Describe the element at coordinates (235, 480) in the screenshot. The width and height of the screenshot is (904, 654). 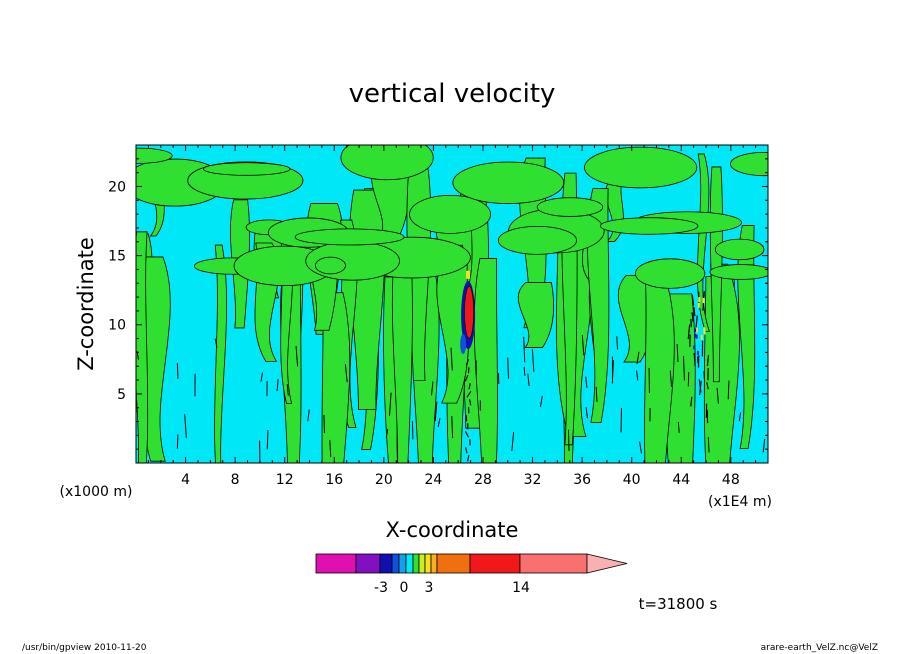
I see `x-tick-label: 8` at that location.